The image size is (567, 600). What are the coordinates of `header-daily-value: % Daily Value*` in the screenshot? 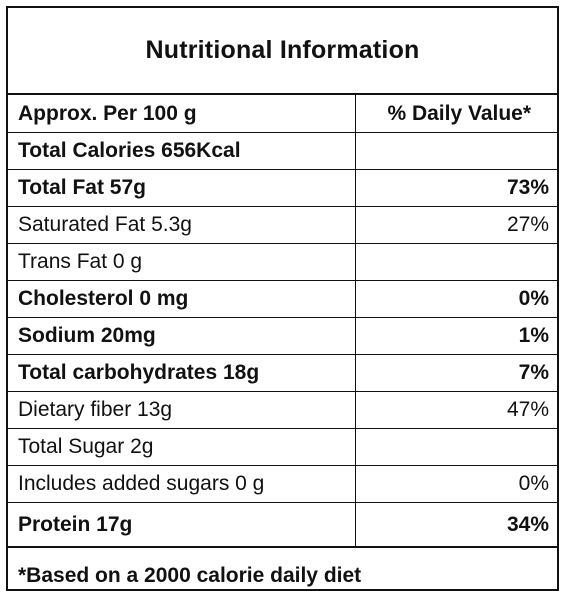 It's located at (456, 114).